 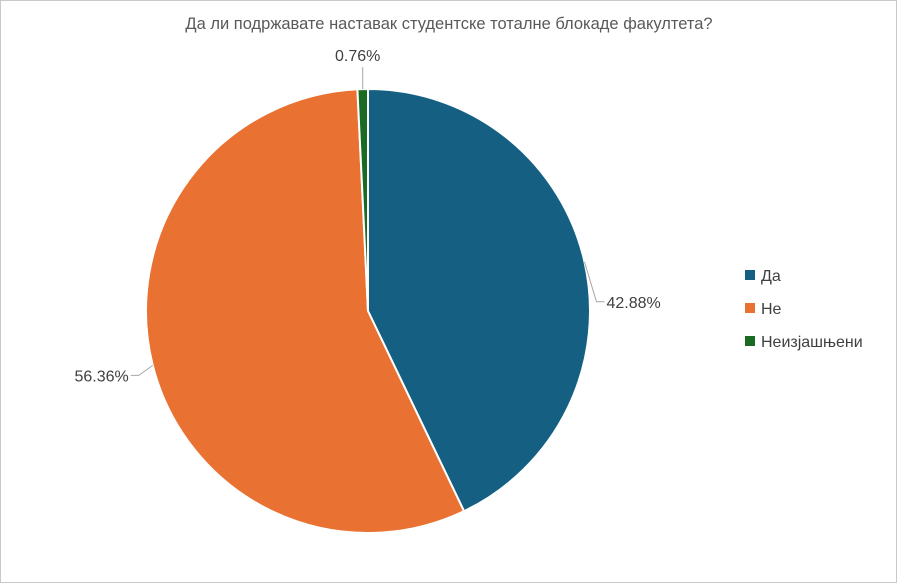 What do you see at coordinates (804, 309) in the screenshot?
I see `legend: Да Не Неизјашњени` at bounding box center [804, 309].